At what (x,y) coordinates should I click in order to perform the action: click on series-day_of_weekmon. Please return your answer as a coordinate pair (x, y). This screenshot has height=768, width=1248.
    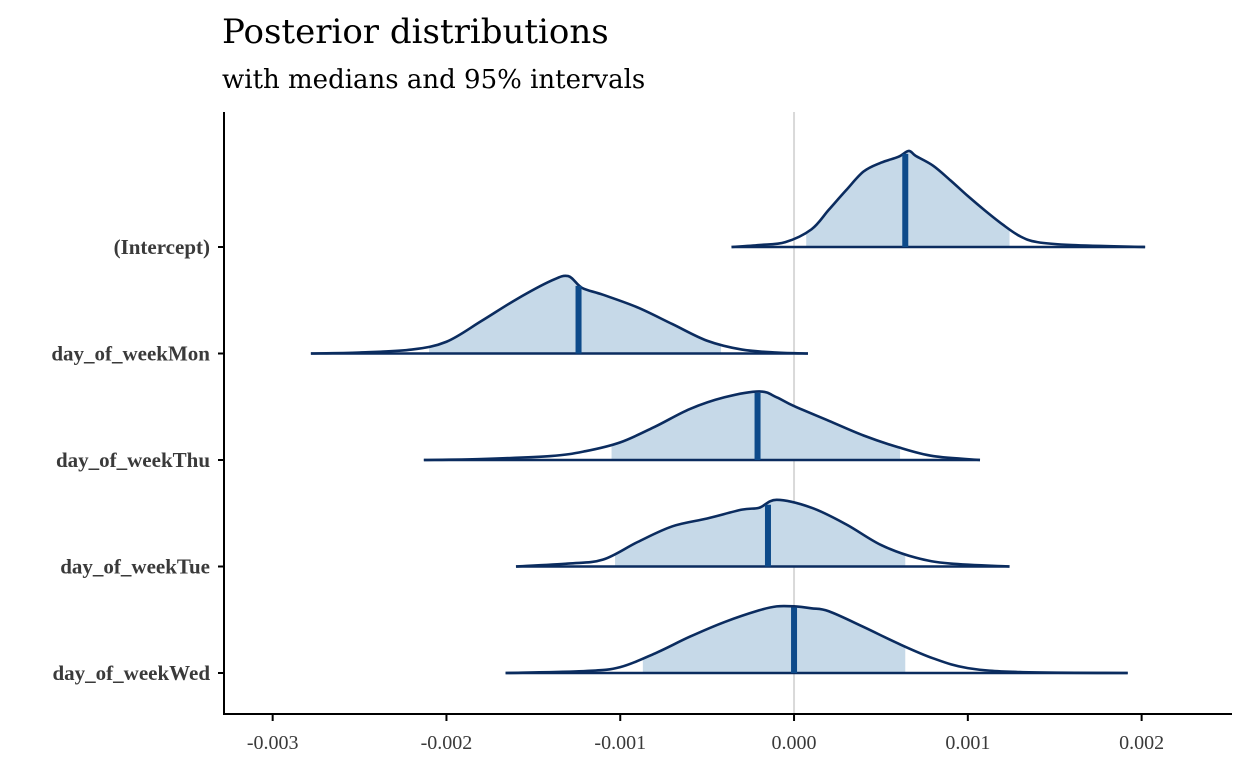
    Looking at the image, I should click on (559, 314).